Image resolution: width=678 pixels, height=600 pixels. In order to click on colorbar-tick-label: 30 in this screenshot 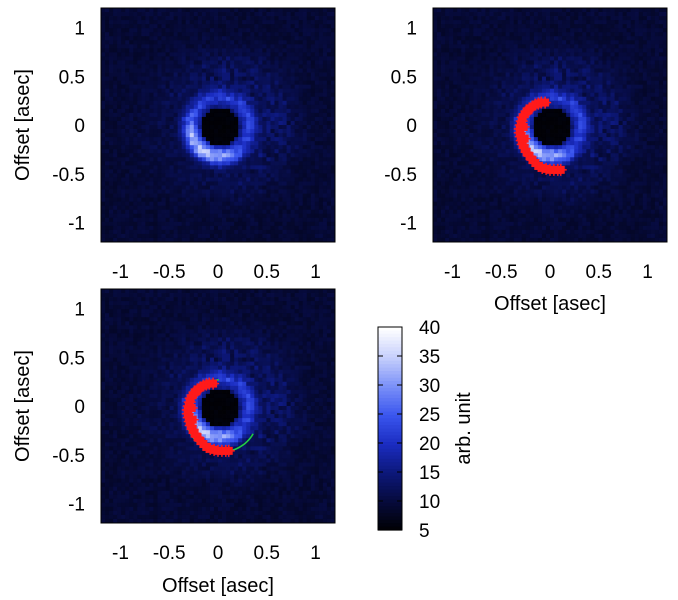, I will do `click(429, 386)`.